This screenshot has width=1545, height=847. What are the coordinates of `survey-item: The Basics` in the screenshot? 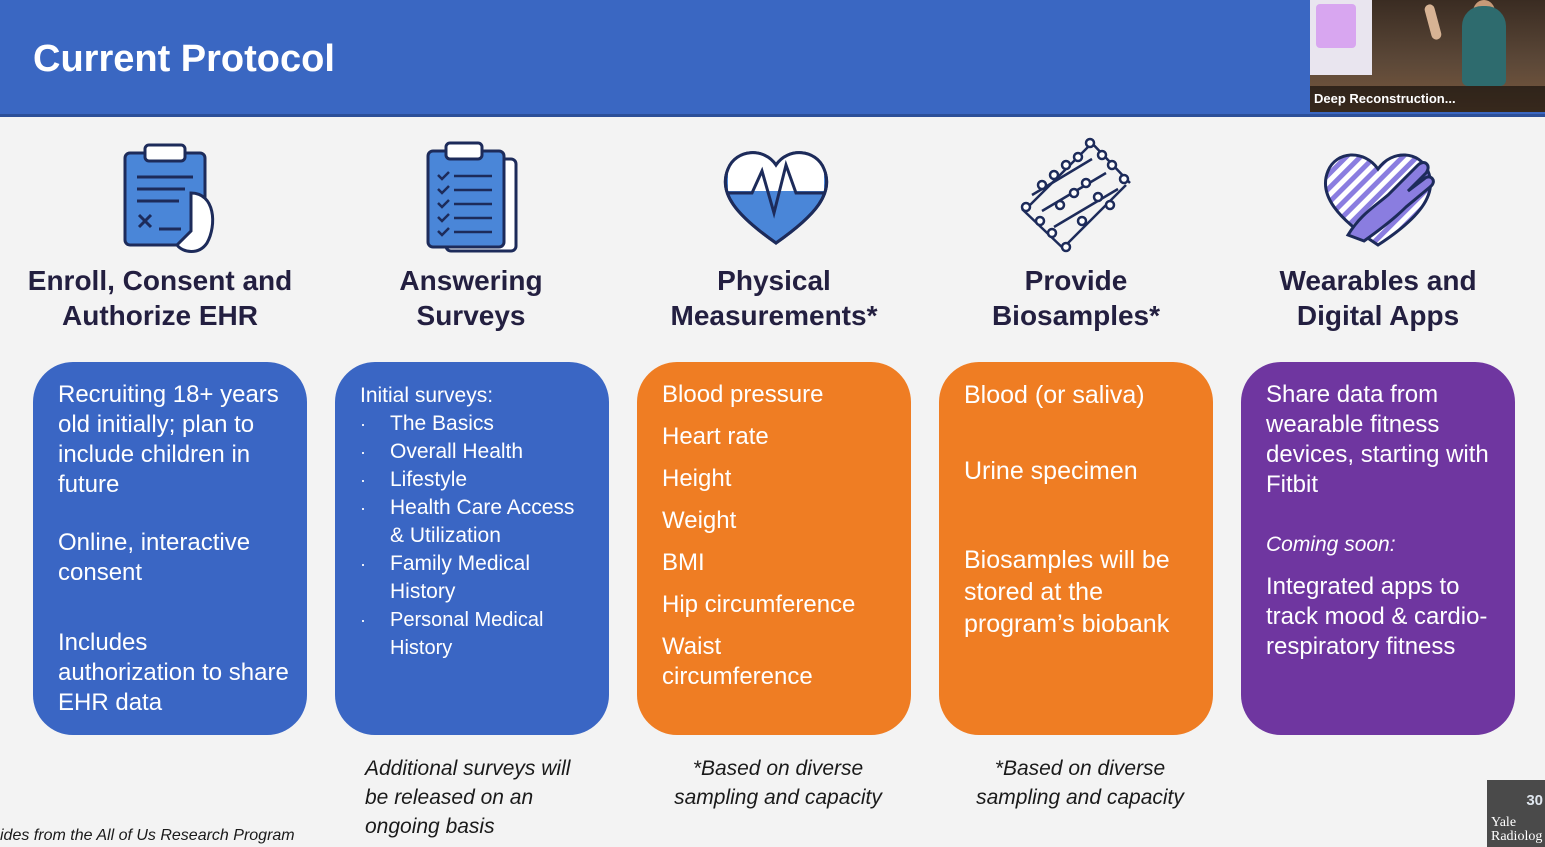 It's located at (476, 424).